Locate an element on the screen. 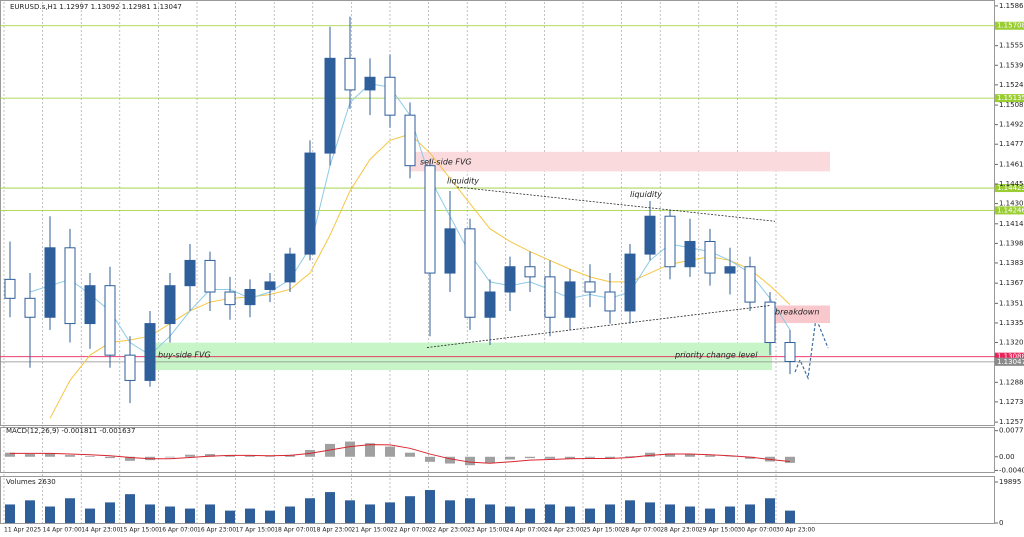  annotation: breakdown is located at coordinates (797, 312).